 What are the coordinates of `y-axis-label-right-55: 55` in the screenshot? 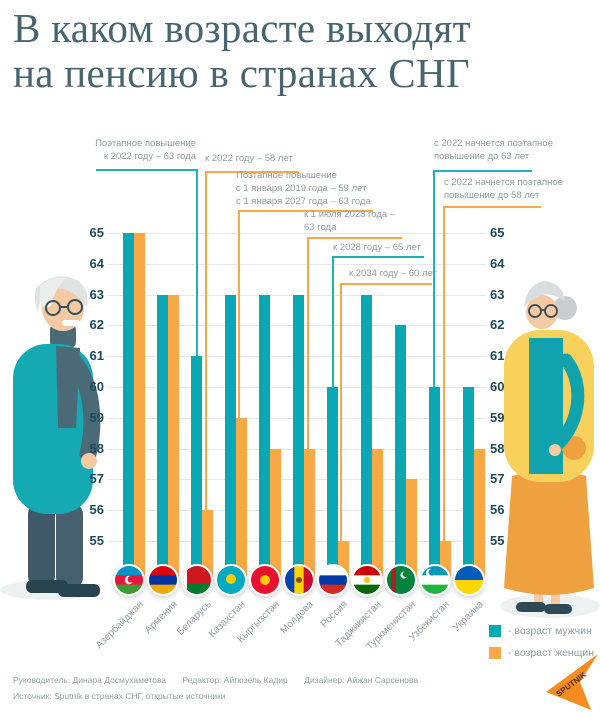 It's located at (497, 540).